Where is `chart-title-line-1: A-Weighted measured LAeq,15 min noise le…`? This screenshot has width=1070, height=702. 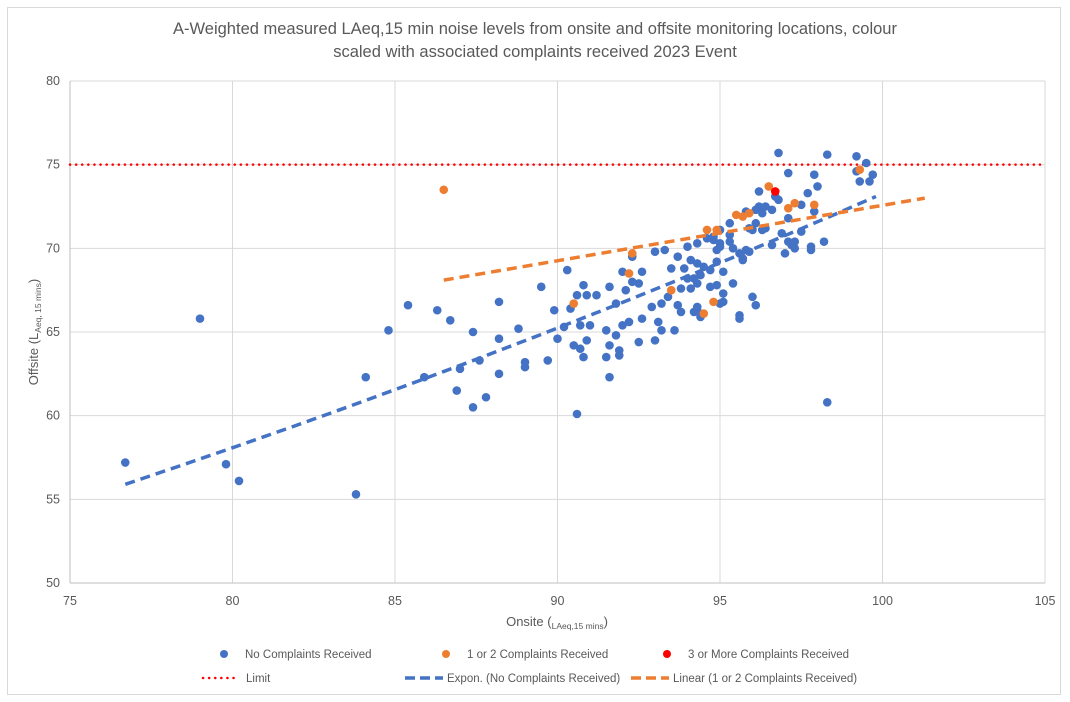 chart-title-line-1: A-Weighted measured LAeq,15 min noise le… is located at coordinates (535, 29).